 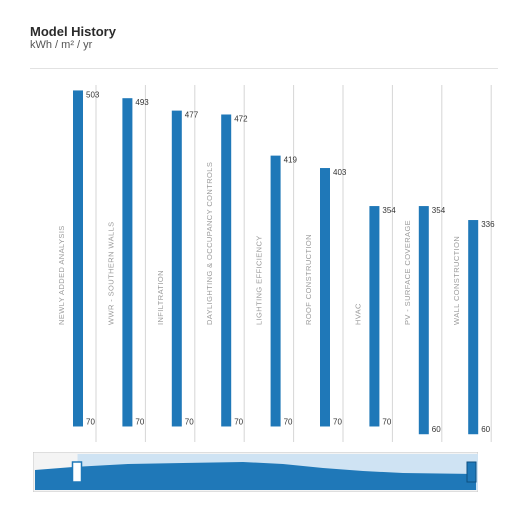 What do you see at coordinates (291, 160) in the screenshot?
I see `value-label-high: 419` at bounding box center [291, 160].